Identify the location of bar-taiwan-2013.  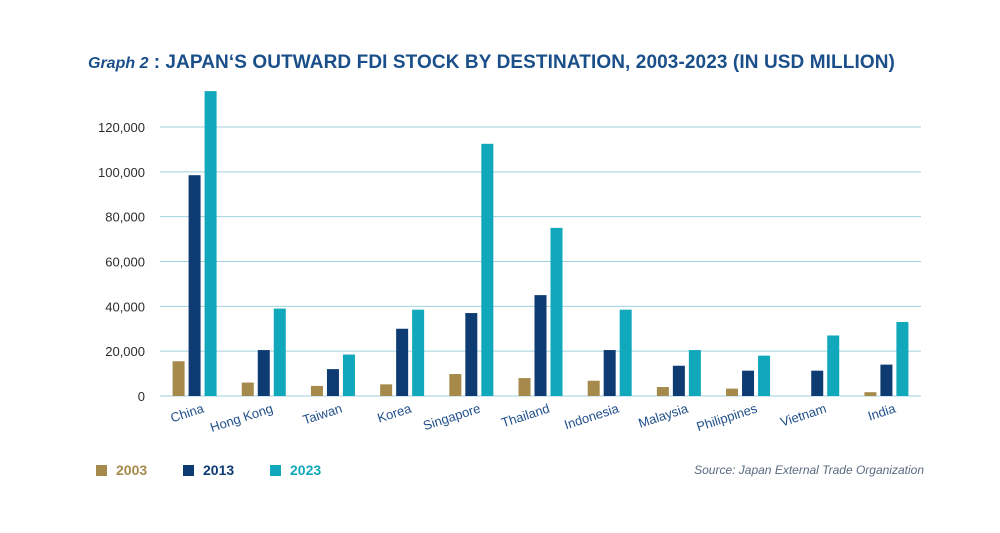
(332, 382).